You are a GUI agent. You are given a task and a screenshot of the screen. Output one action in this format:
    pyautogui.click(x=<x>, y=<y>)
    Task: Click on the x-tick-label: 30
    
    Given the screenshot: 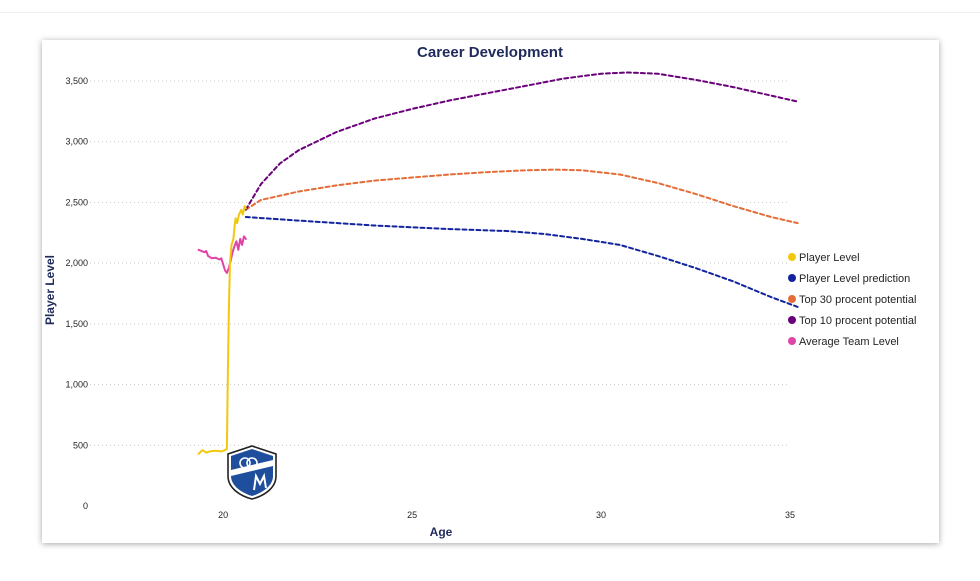 What is the action you would take?
    pyautogui.click(x=601, y=515)
    